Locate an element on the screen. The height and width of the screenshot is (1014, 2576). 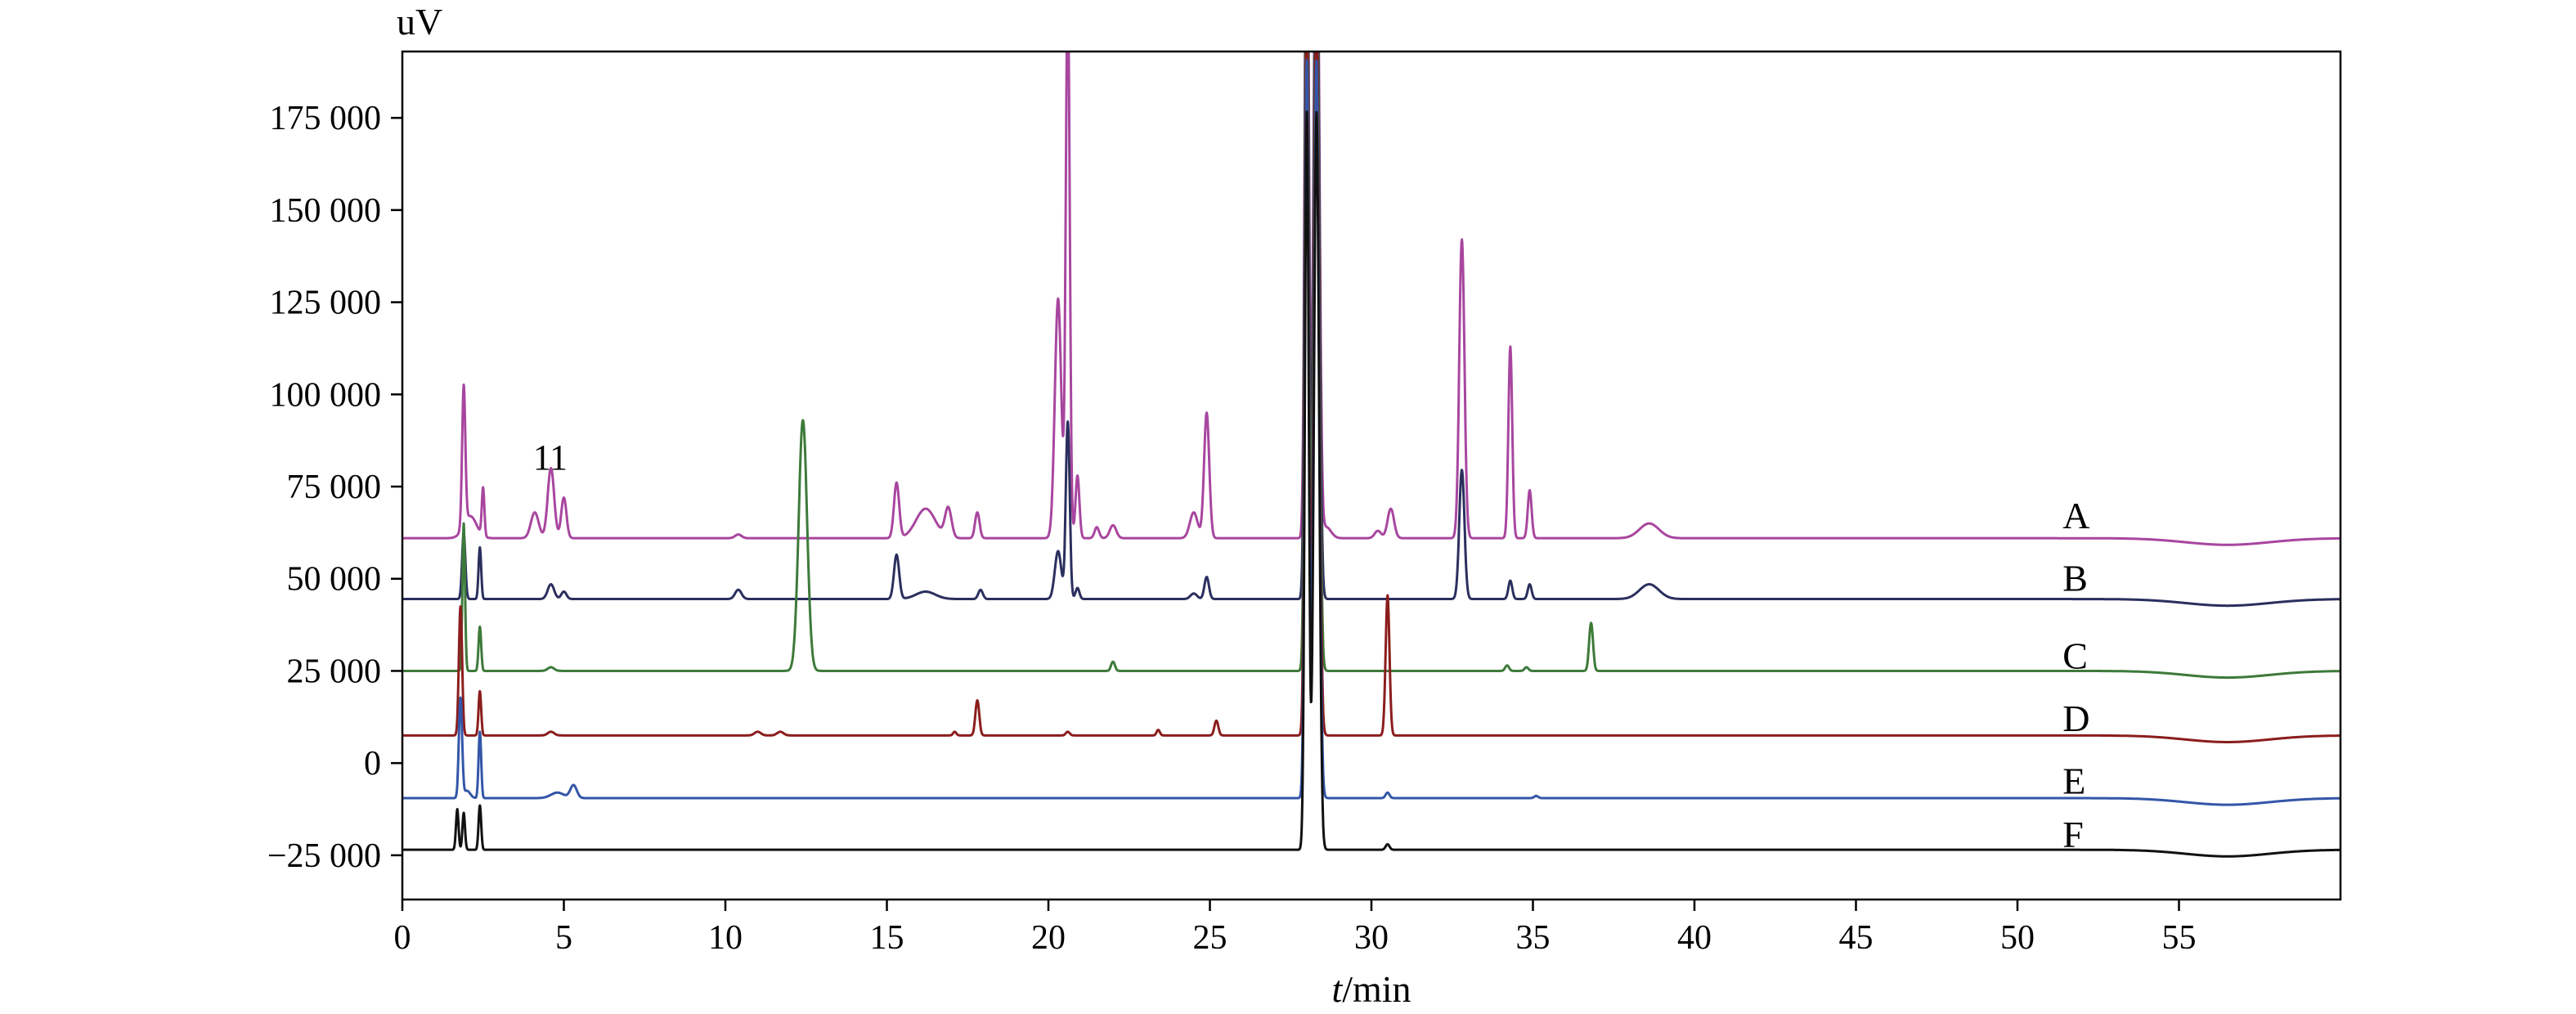
y-tick-label-8: 175 000 is located at coordinates (326, 119).